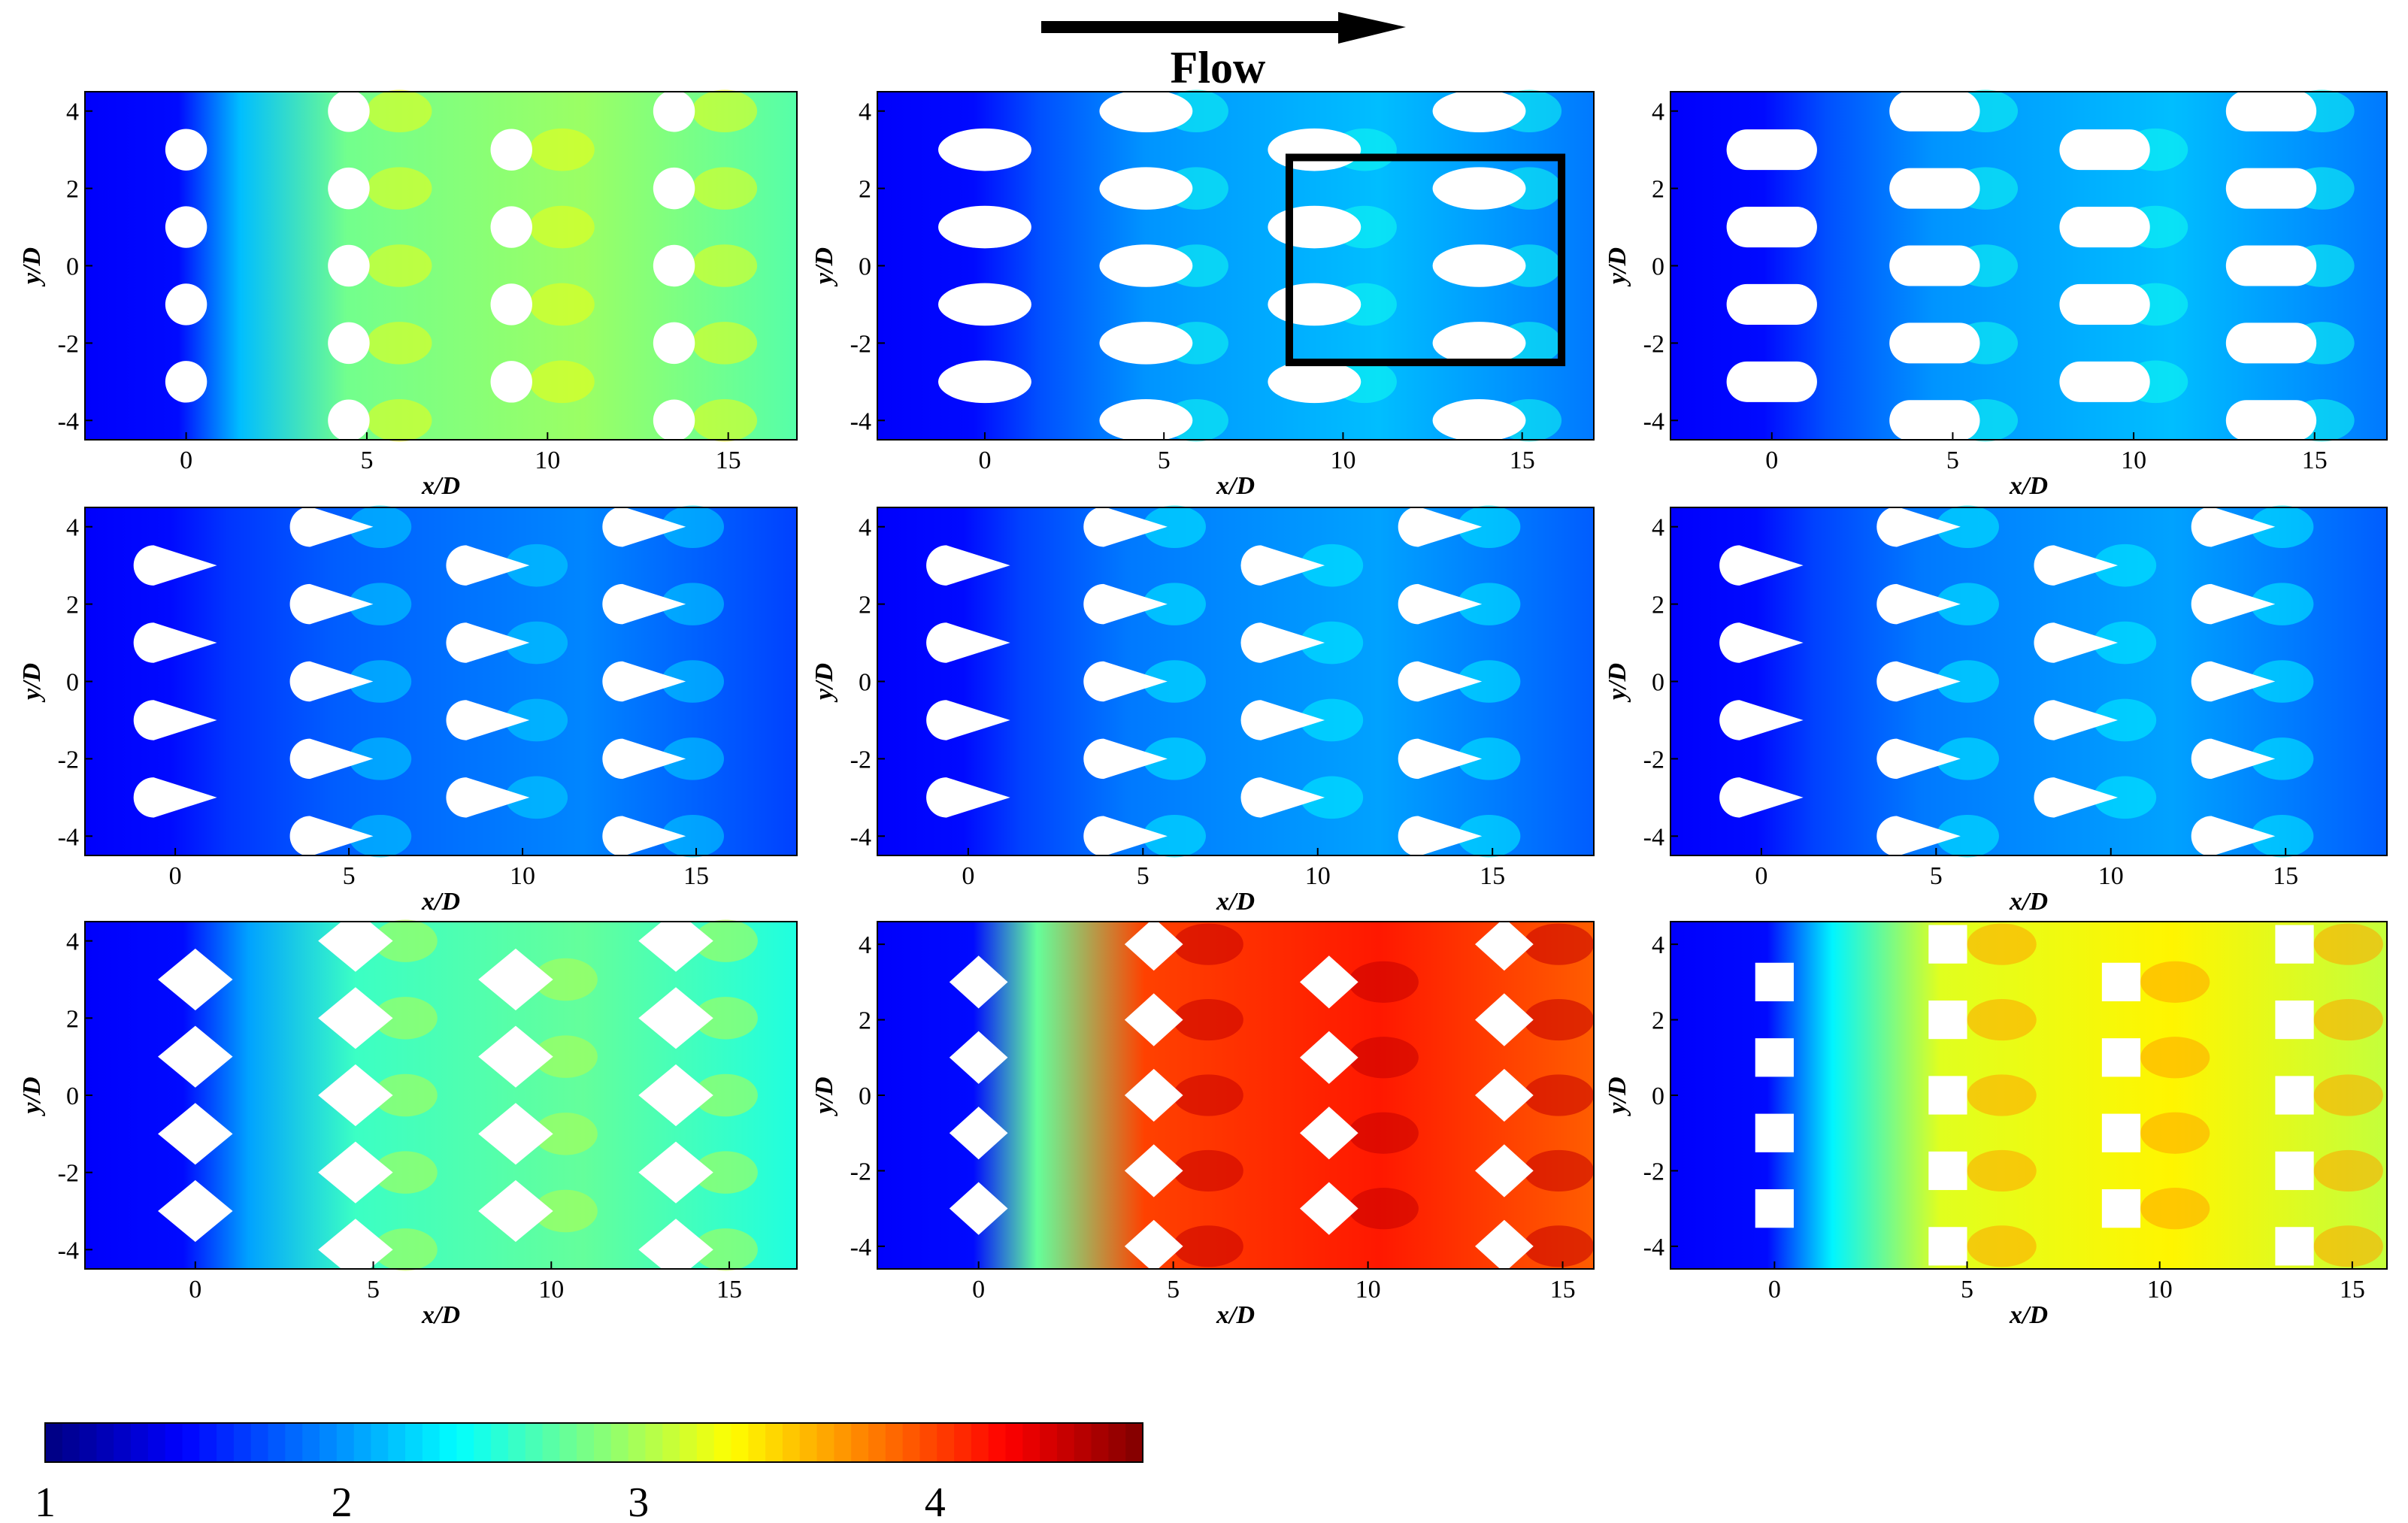 The height and width of the screenshot is (1523, 2408). Describe the element at coordinates (342, 1501) in the screenshot. I see `colorbar-tick-label: 2` at that location.